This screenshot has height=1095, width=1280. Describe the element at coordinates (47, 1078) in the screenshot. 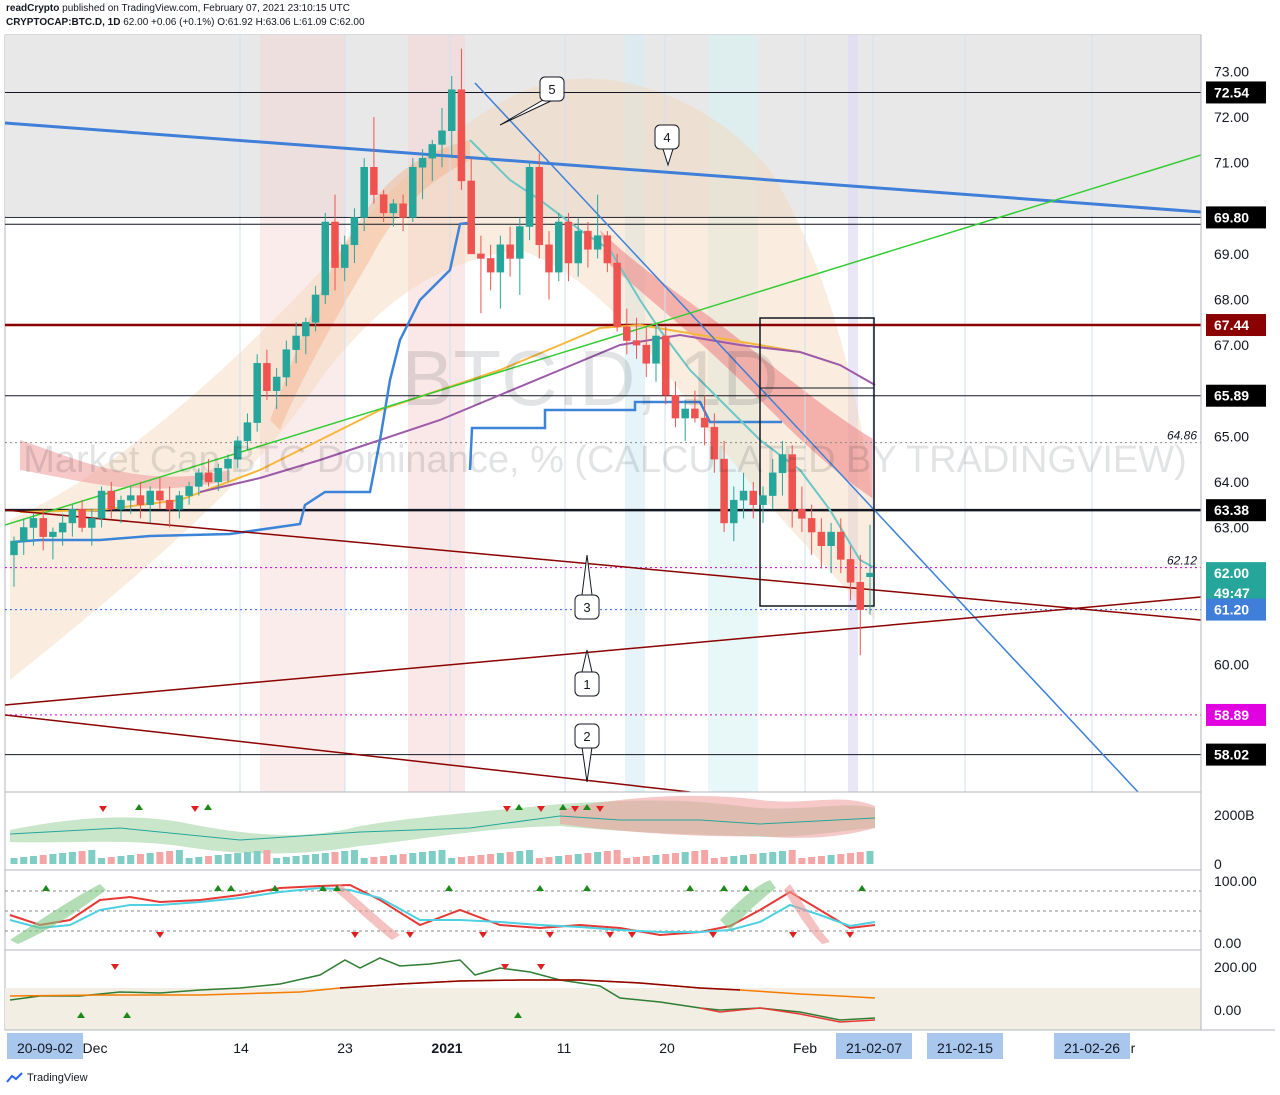

I see `tradingview-footer: TradingView` at that location.